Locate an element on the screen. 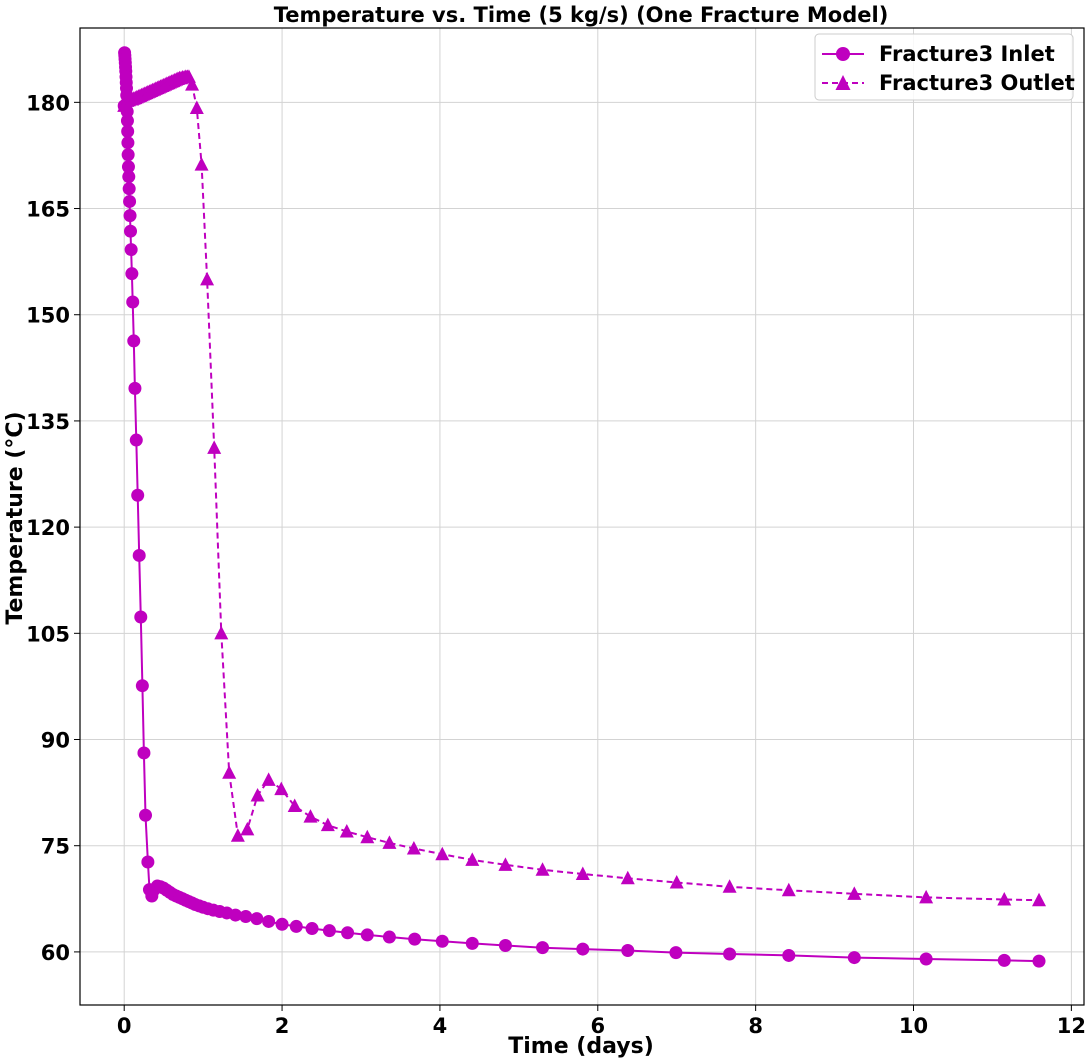 This screenshot has width=1092, height=1062. legend-entry-inlet: Fracture3 Inlet is located at coordinates (938, 54).